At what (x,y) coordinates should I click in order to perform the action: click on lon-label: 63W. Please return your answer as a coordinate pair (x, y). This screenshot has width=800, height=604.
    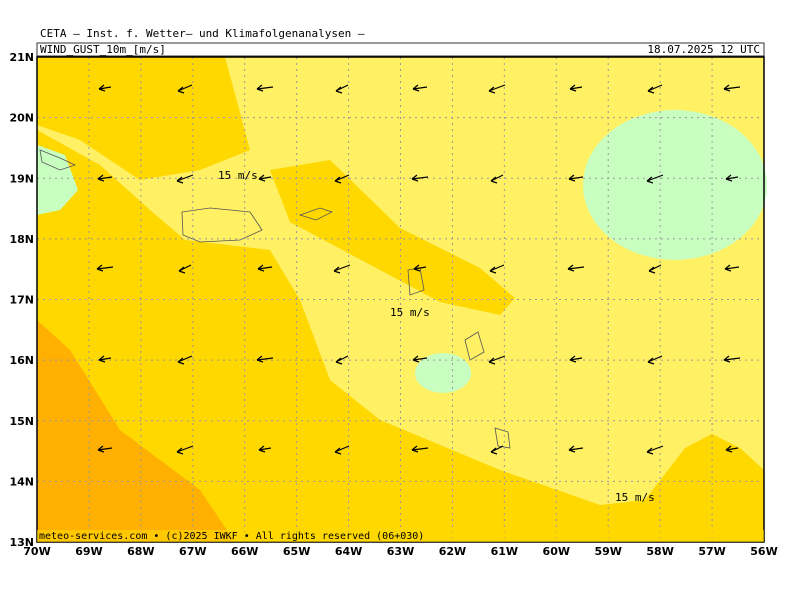
    Looking at the image, I should click on (400, 551).